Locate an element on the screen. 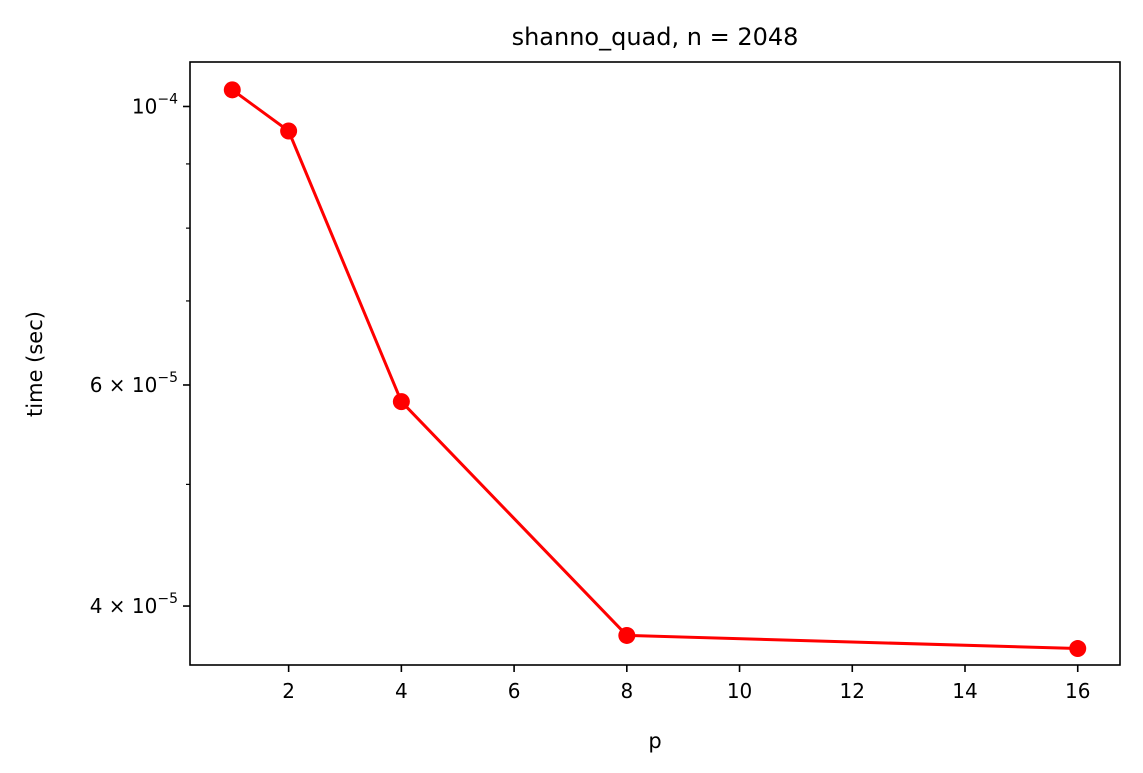  chart-title: shanno_quad, n = 2048 is located at coordinates (655, 37).